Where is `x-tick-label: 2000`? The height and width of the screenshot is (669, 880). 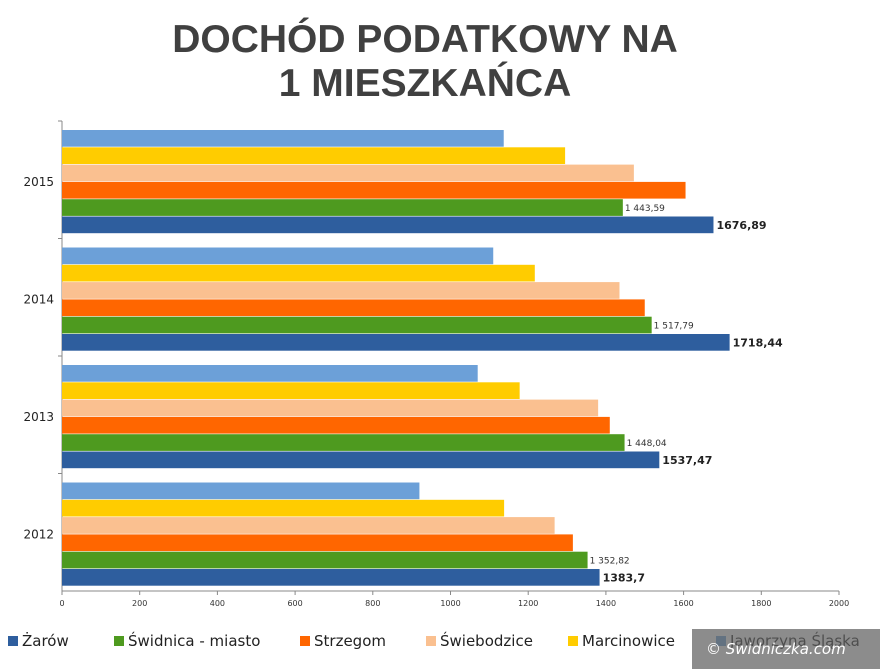 x-tick-label: 2000 is located at coordinates (839, 603).